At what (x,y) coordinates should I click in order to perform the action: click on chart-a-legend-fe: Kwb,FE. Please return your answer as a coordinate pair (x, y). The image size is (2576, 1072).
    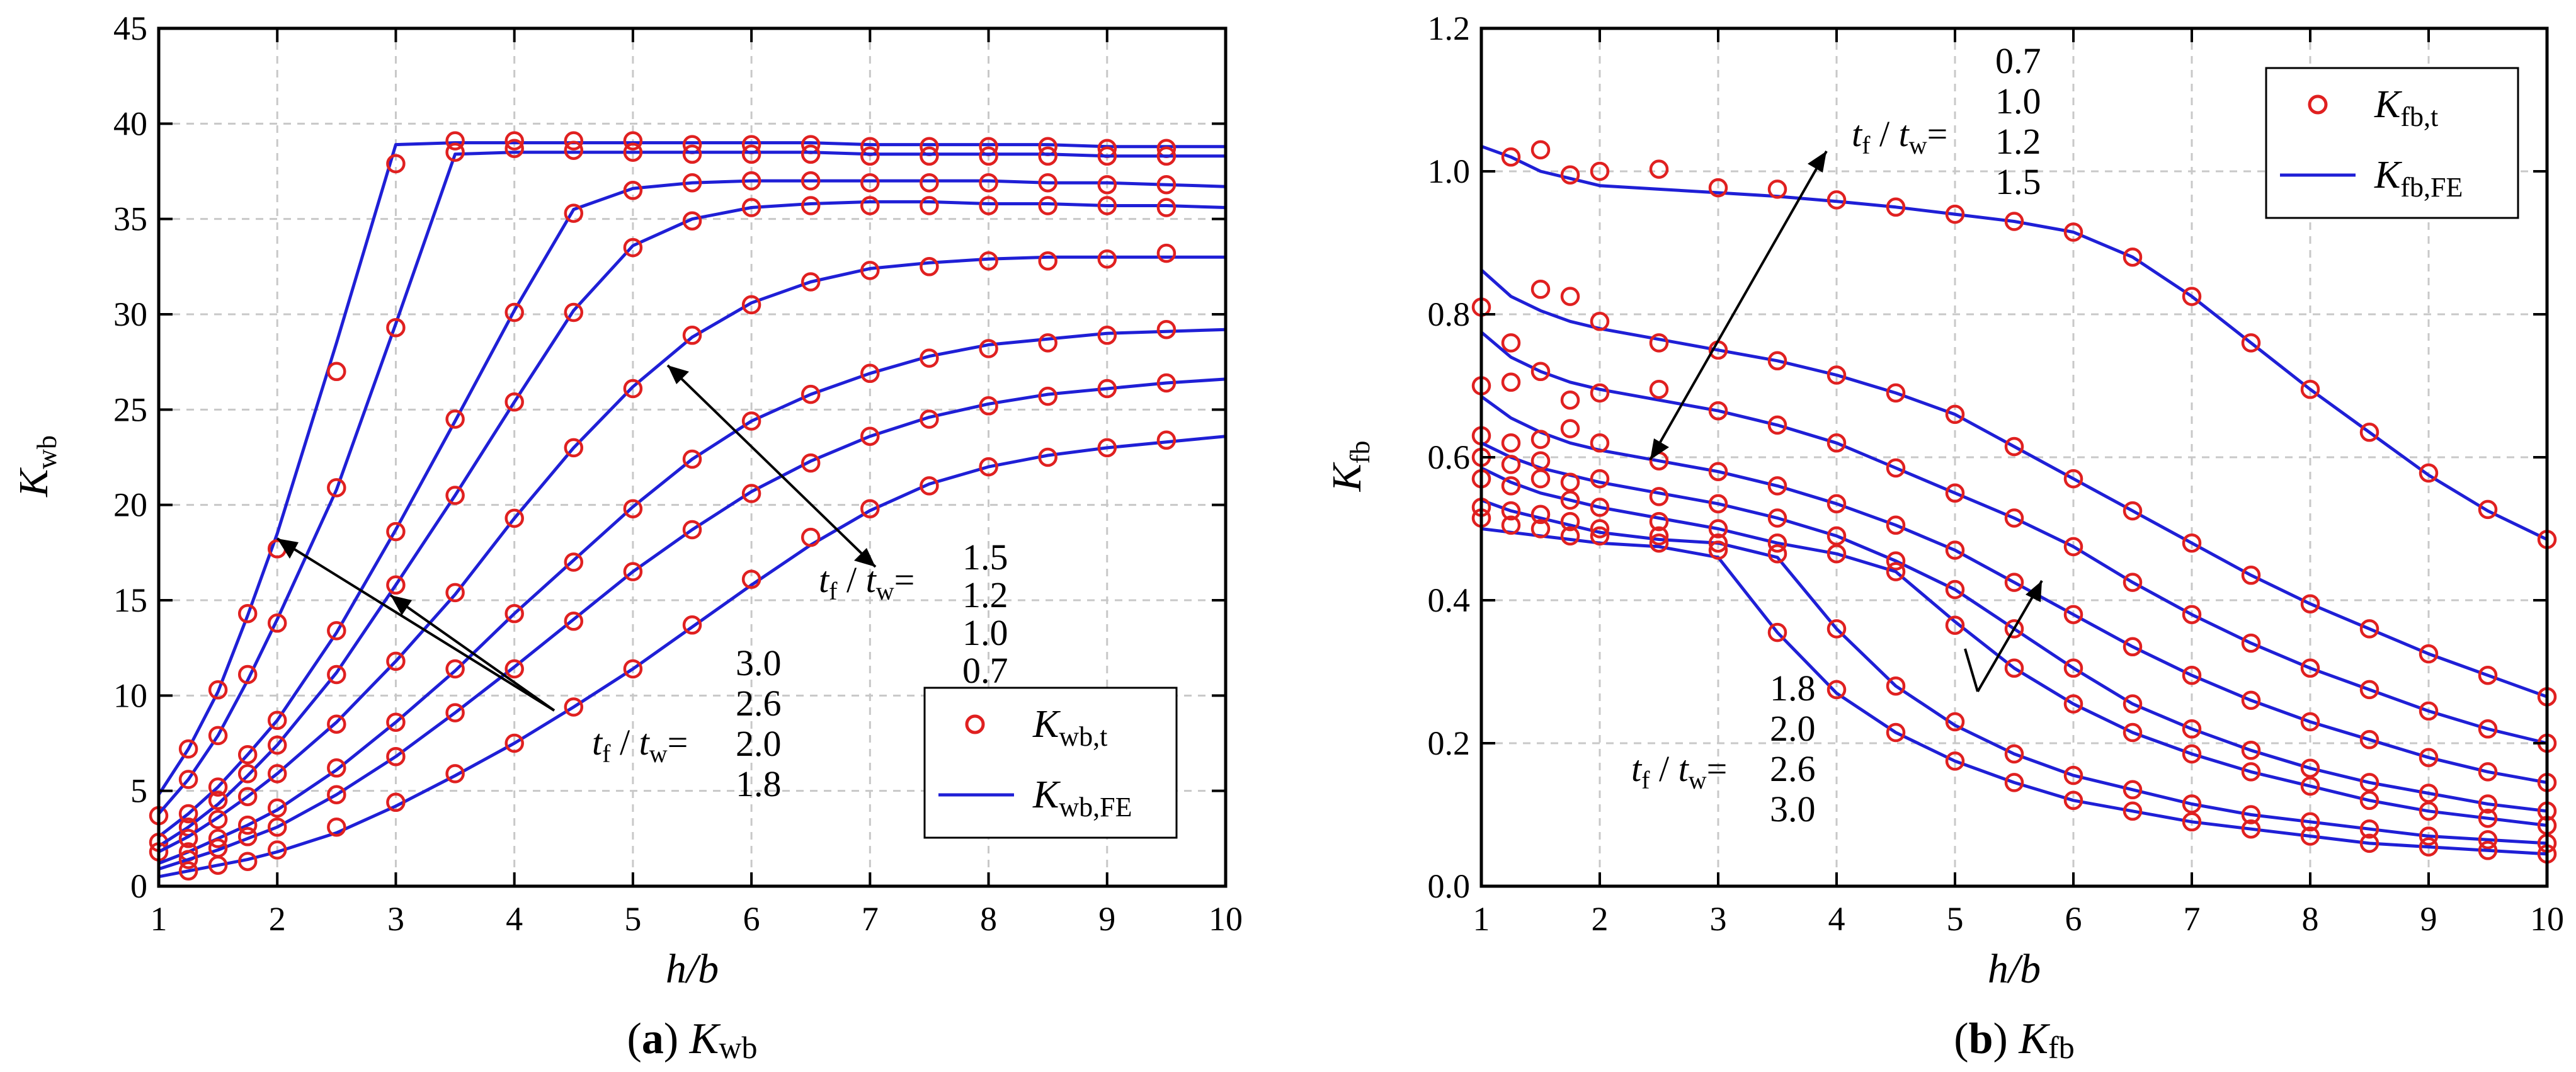
    Looking at the image, I should click on (1082, 798).